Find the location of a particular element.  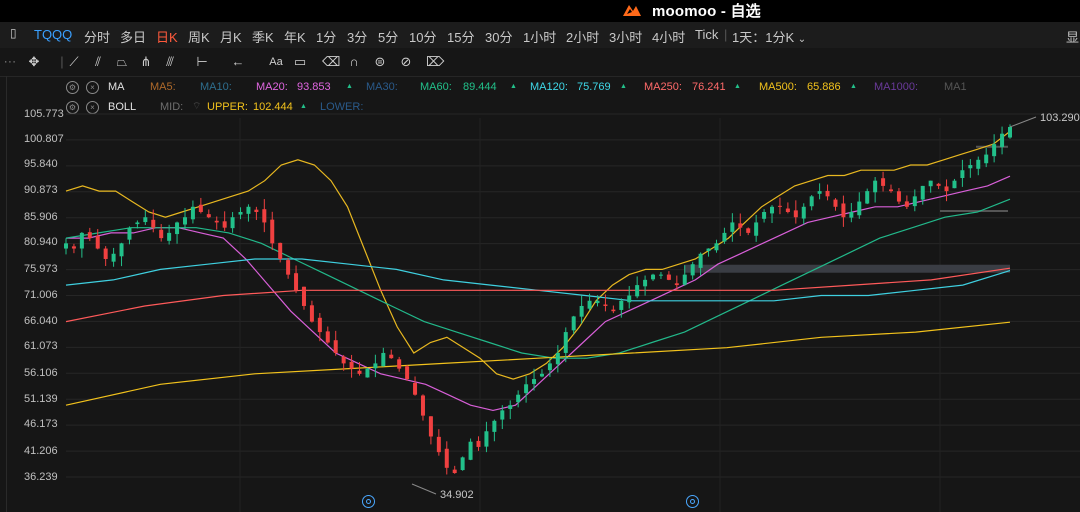

hide-icon: ⊘ is located at coordinates (406, 61).